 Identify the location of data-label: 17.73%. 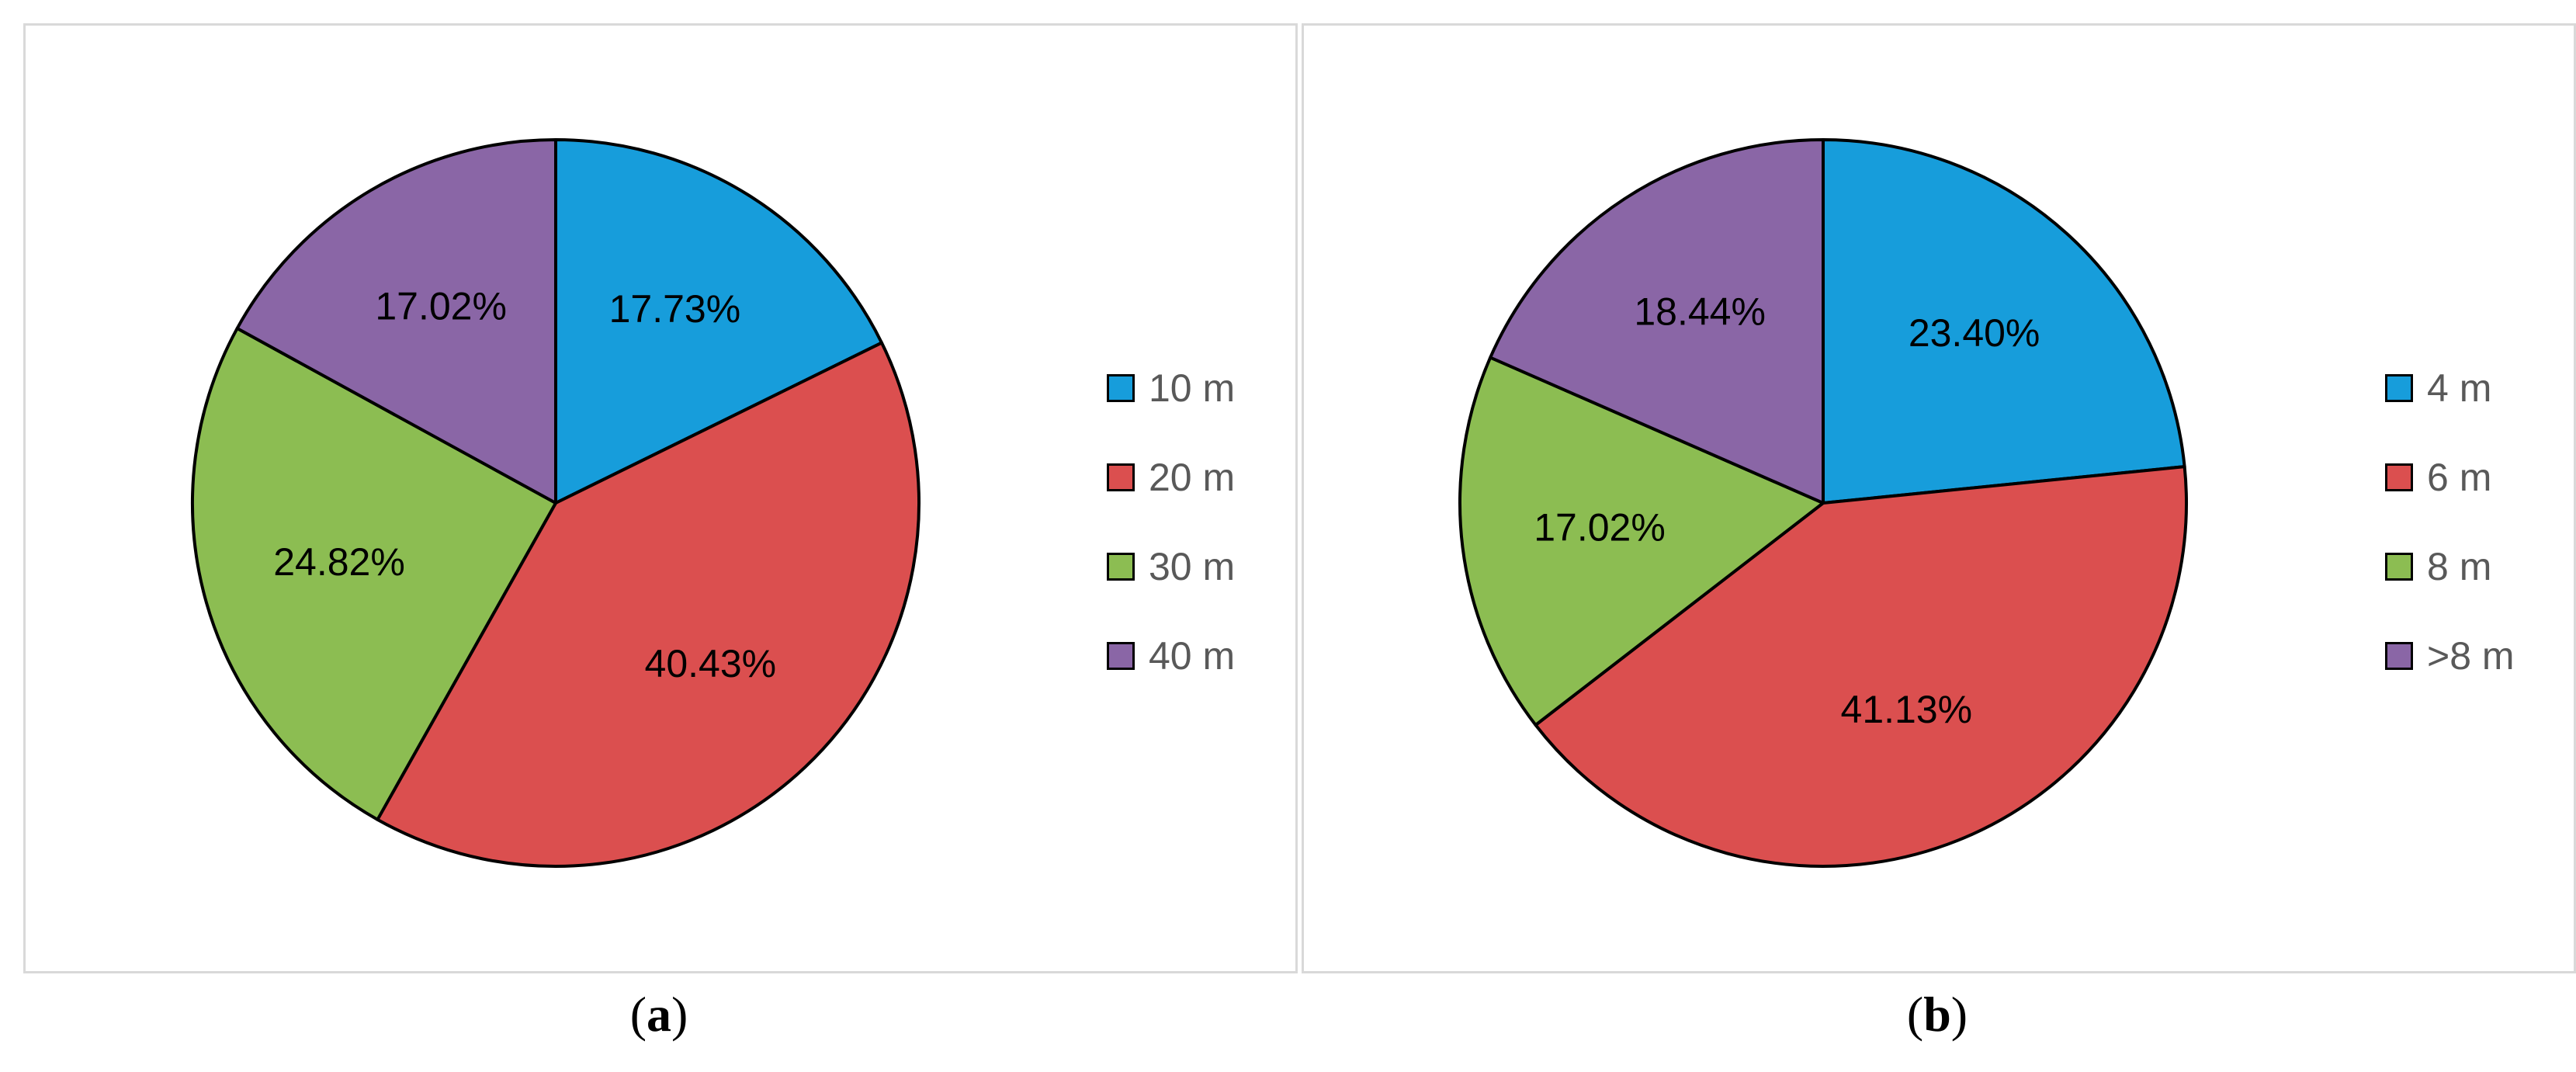
(675, 309).